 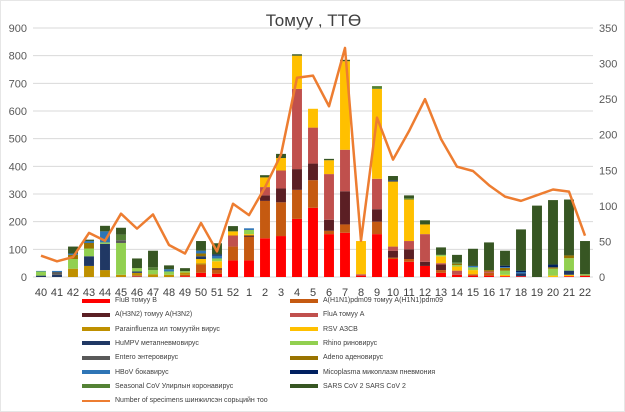 What do you see at coordinates (521, 293) in the screenshot?
I see `x-tick-label: 18` at bounding box center [521, 293].